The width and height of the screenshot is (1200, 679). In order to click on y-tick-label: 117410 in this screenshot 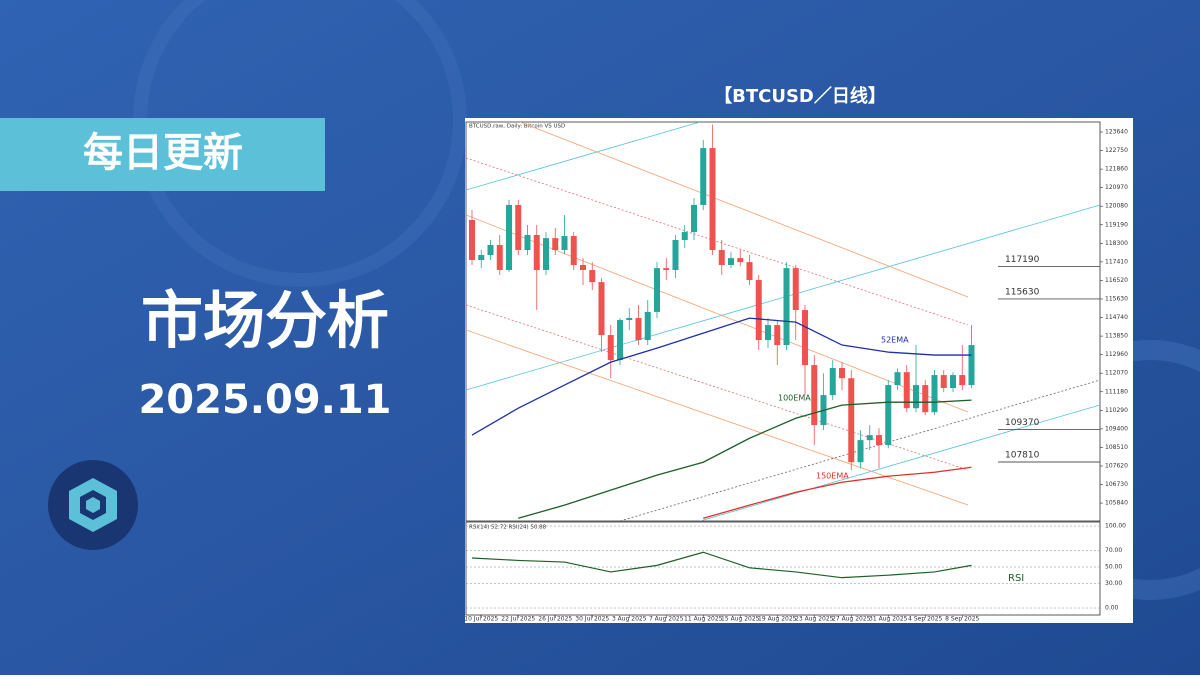, I will do `click(1116, 261)`.